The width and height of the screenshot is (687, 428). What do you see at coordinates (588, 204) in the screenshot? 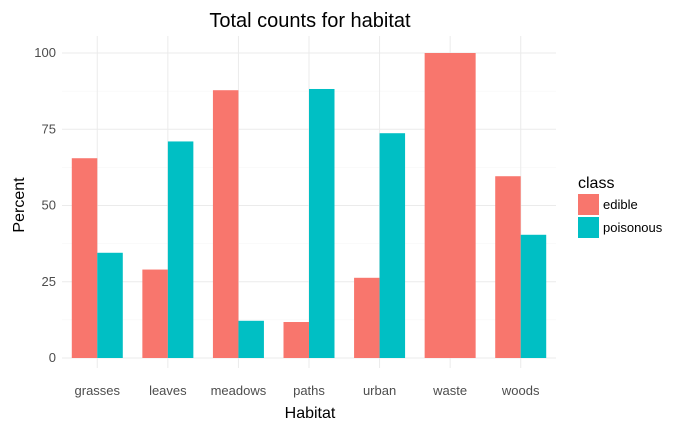
I see `legend-swatch-edible` at bounding box center [588, 204].